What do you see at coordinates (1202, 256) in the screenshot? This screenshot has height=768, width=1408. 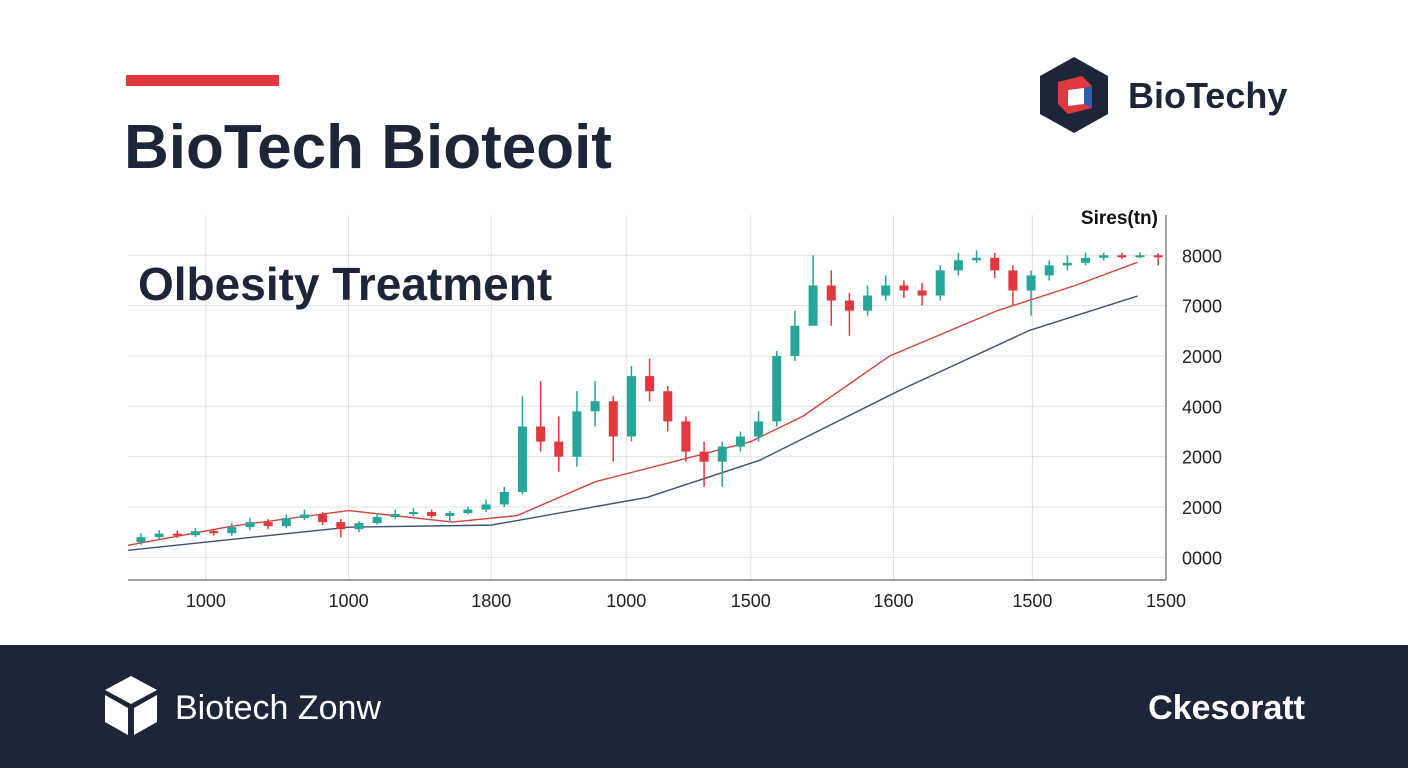 I see `y-tick-label: 8000` at bounding box center [1202, 256].